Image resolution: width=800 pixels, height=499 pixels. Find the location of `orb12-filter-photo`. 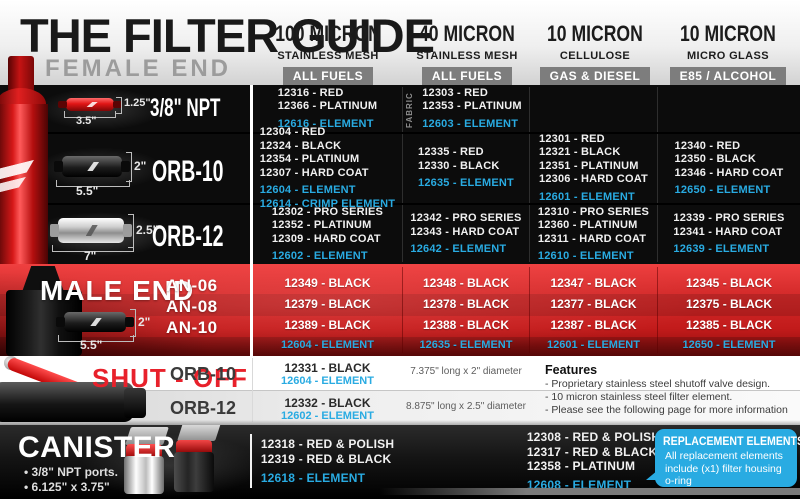

orb12-filter-photo is located at coordinates (91, 230).